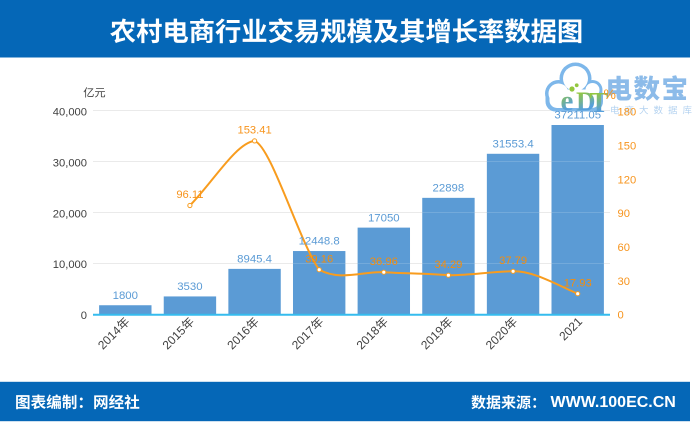 The height and width of the screenshot is (423, 692). I want to click on svg-text: 96.11, so click(189, 195).